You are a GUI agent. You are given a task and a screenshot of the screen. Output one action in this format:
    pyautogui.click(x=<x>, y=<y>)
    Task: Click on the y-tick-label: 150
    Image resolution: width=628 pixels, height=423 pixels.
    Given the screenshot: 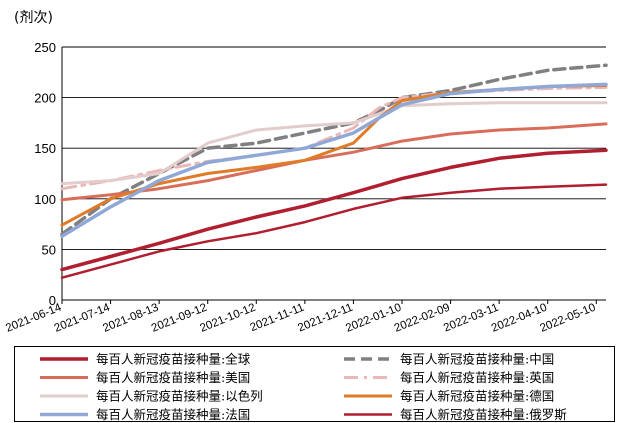 What is the action you would take?
    pyautogui.click(x=45, y=148)
    